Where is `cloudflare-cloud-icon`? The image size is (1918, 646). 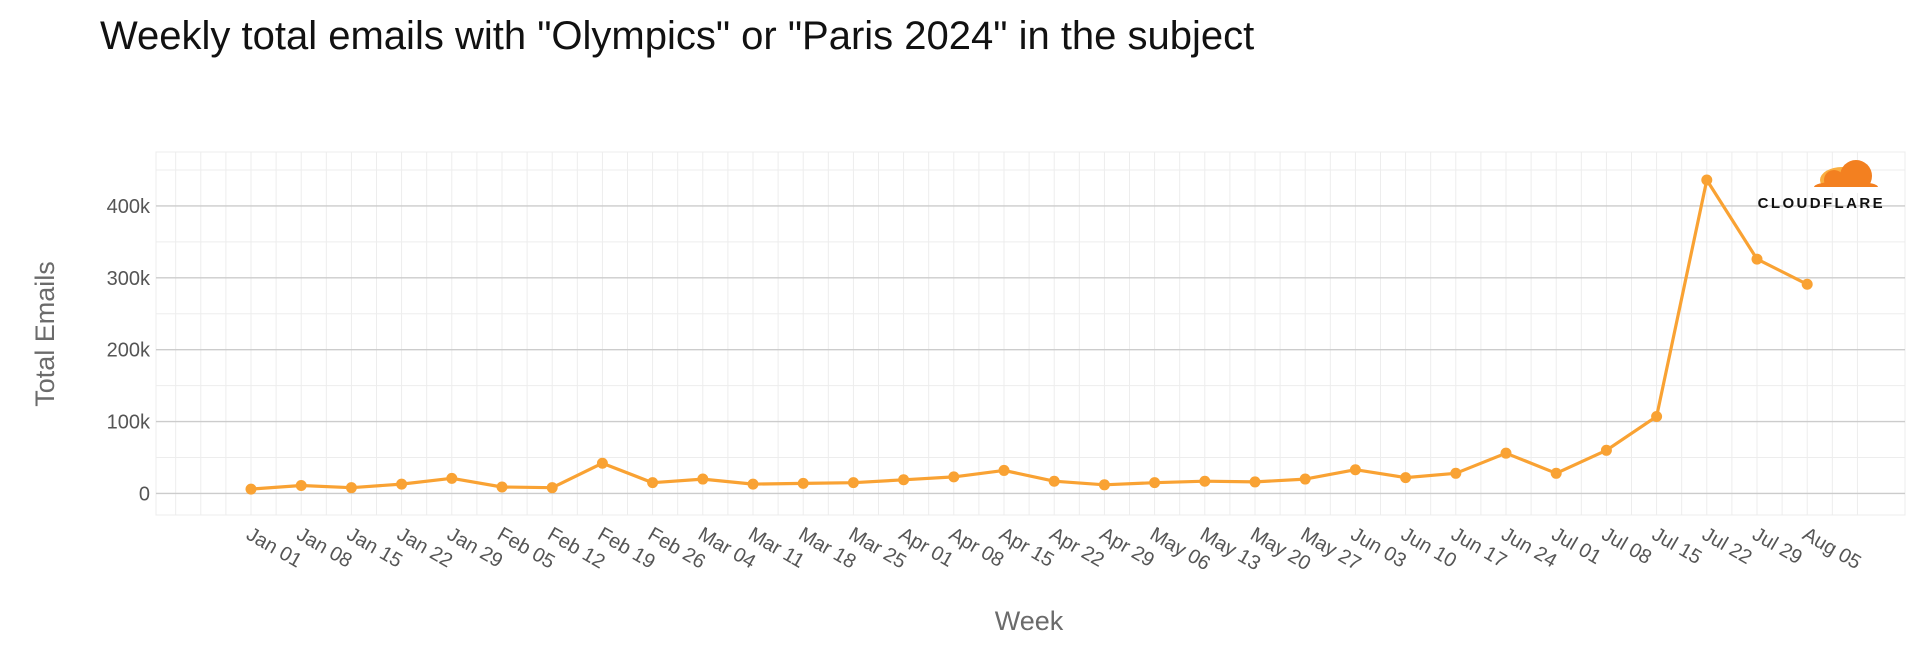 cloudflare-cloud-icon is located at coordinates (1846, 176).